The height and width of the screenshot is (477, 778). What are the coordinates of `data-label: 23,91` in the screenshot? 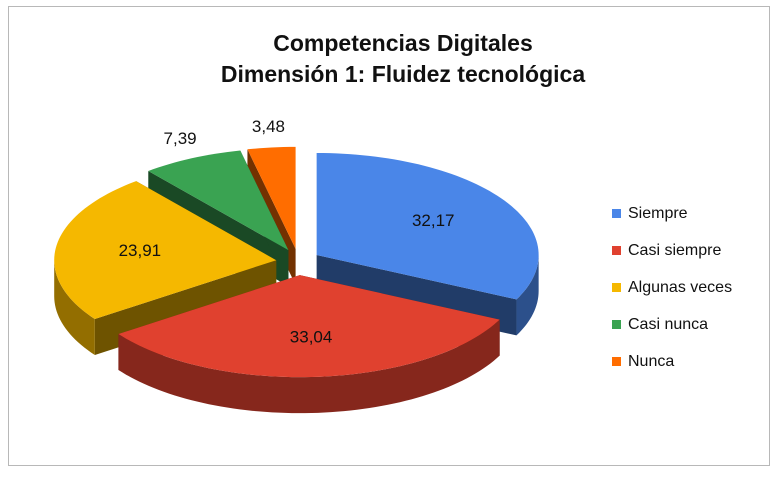 It's located at (140, 250).